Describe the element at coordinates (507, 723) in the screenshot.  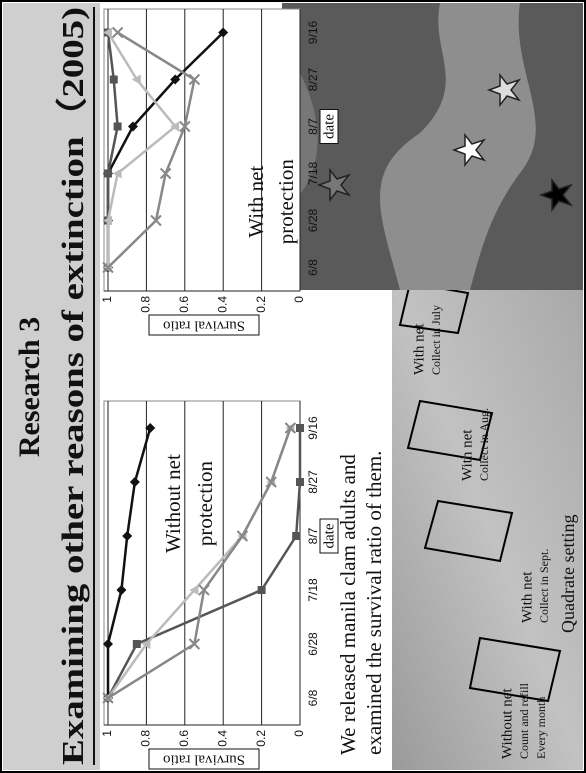
I see `photo-label: Without net` at that location.